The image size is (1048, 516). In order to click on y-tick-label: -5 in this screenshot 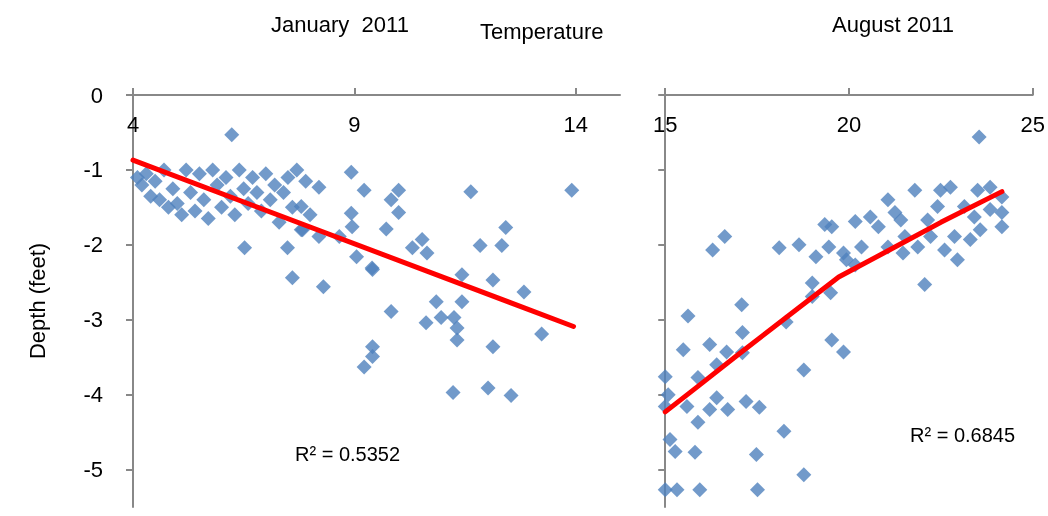, I will do `click(93, 470)`.